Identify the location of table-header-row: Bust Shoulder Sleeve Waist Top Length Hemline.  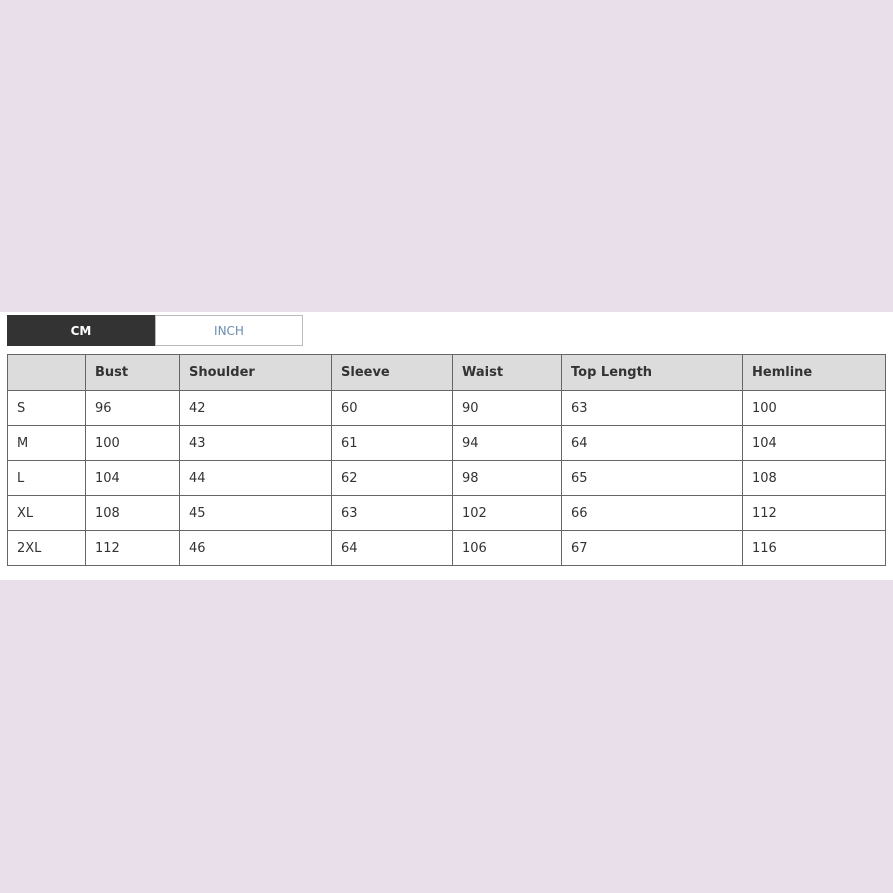
(446, 372).